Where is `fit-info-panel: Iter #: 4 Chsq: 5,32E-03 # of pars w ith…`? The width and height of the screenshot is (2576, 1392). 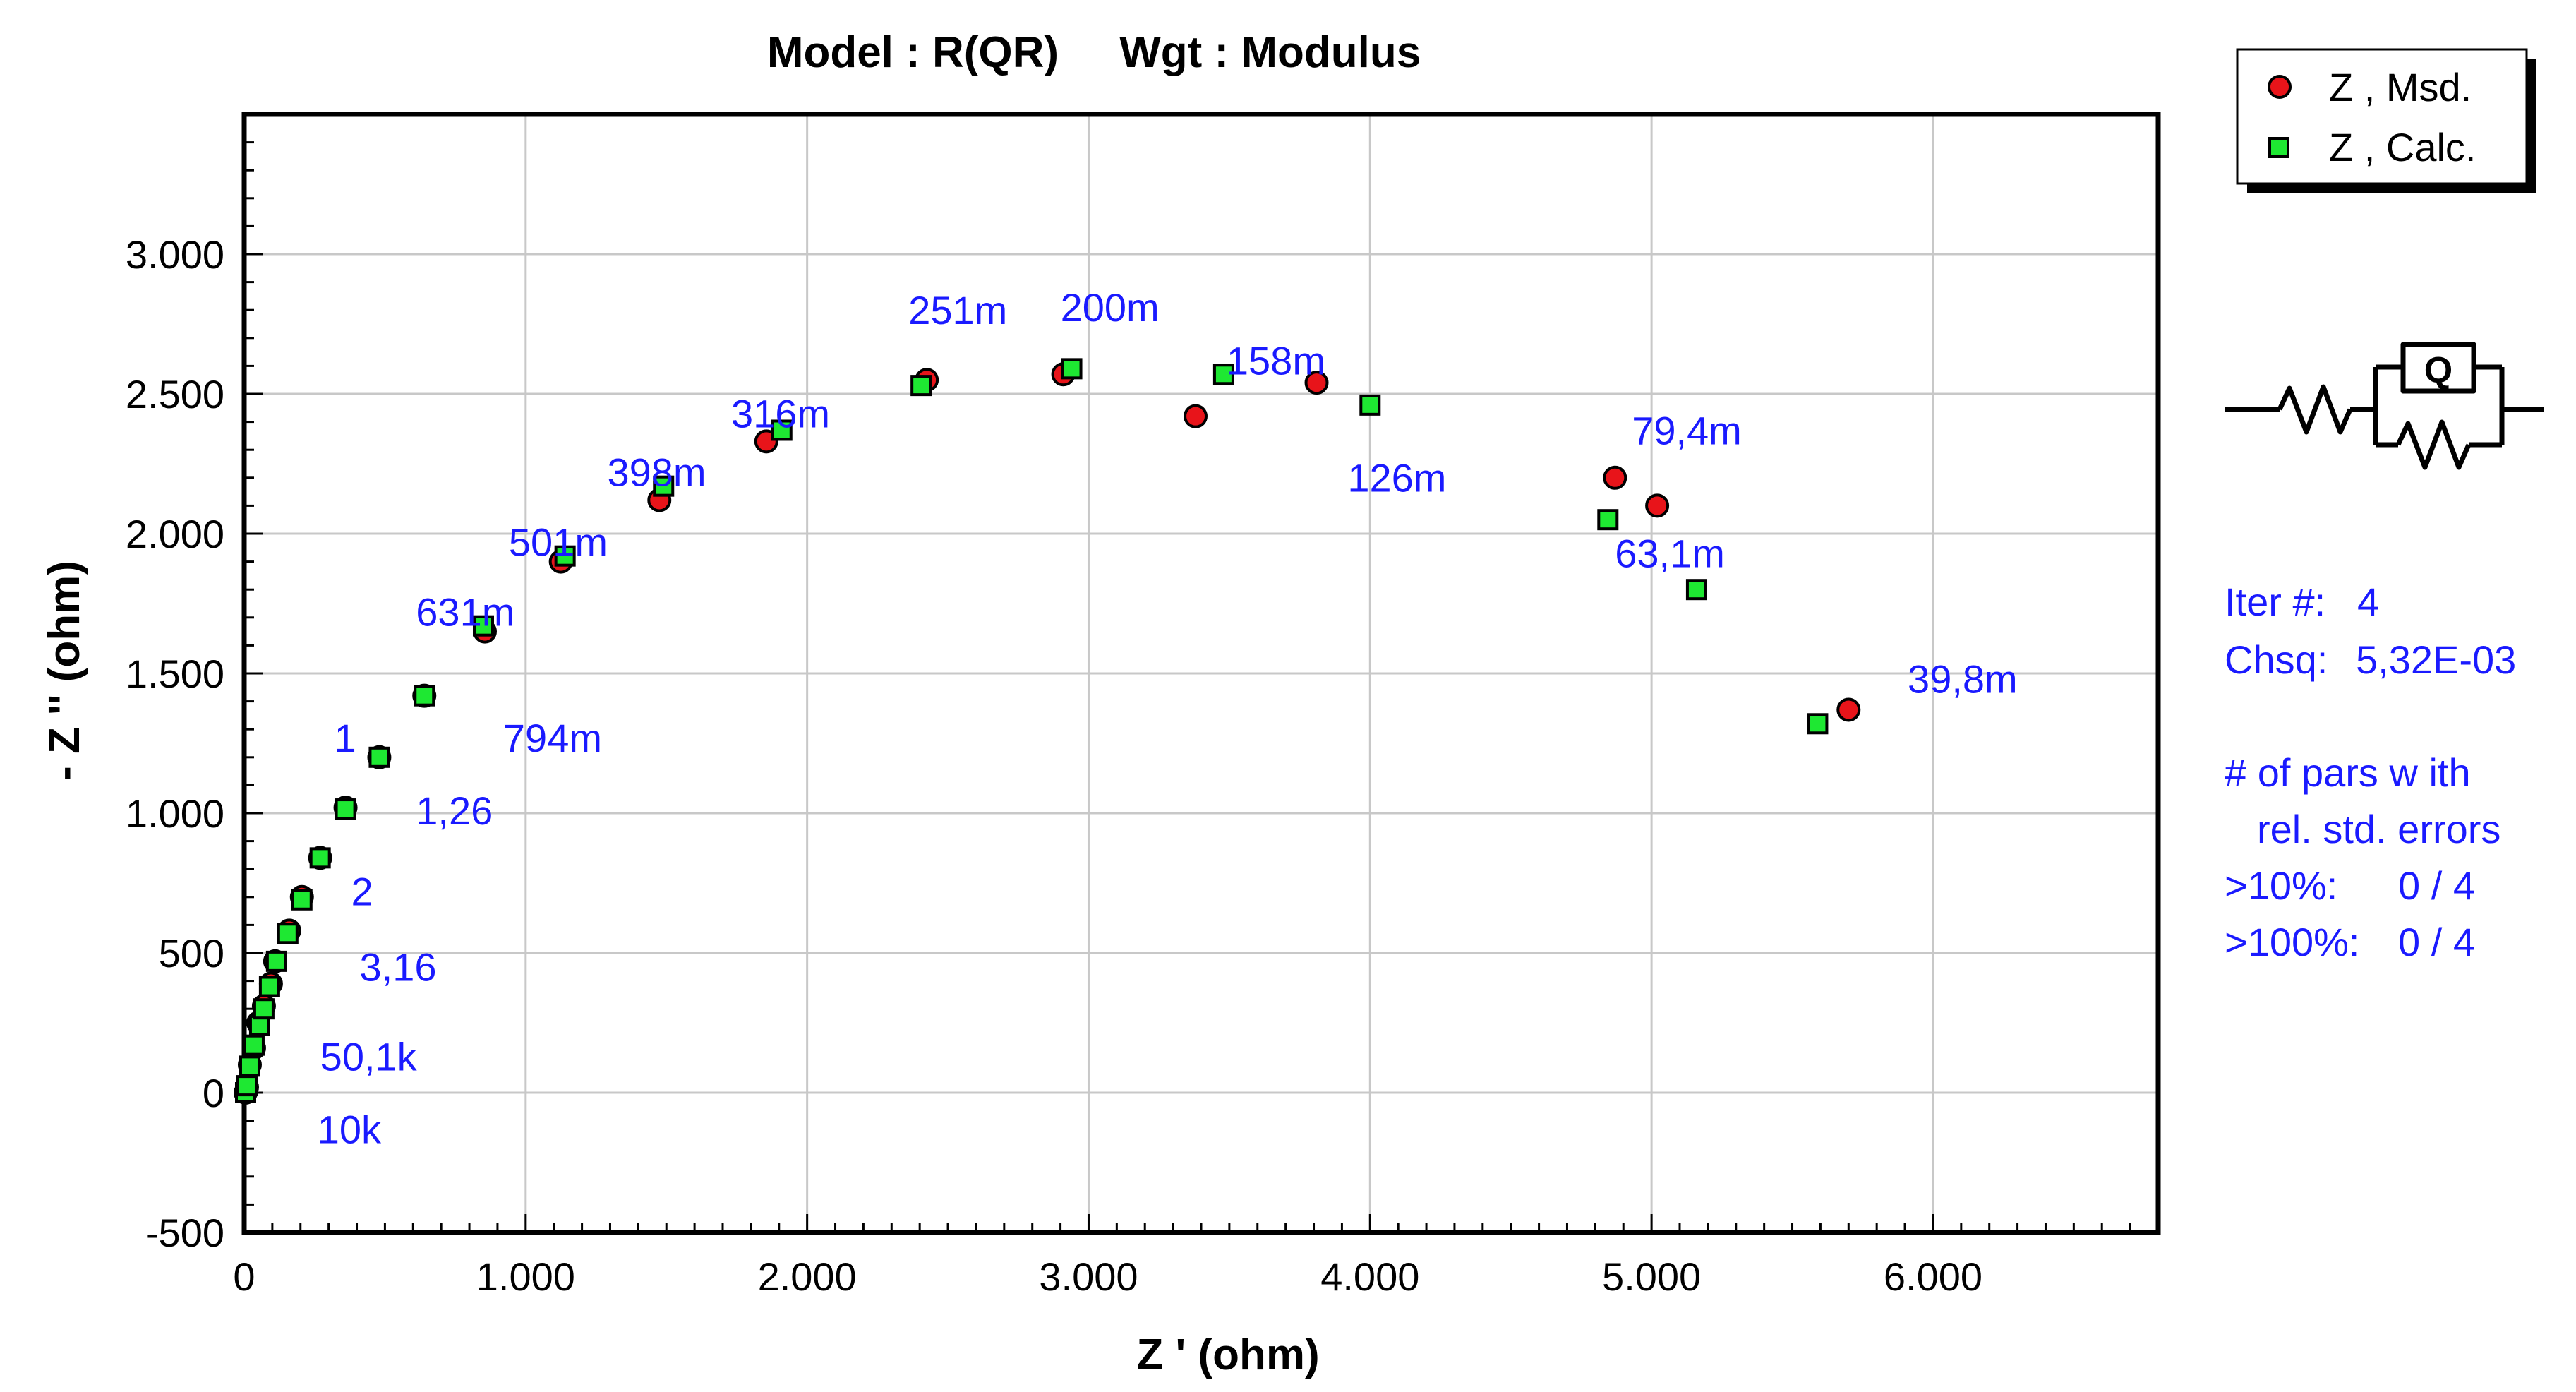 fit-info-panel: Iter #: 4 Chsq: 5,32E-03 # of pars w ith… is located at coordinates (2370, 772).